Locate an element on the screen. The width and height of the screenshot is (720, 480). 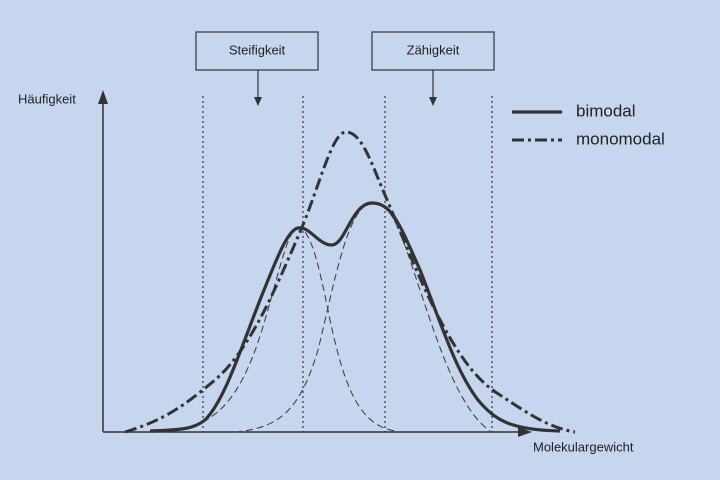
legend-label: bimodal is located at coordinates (606, 110).